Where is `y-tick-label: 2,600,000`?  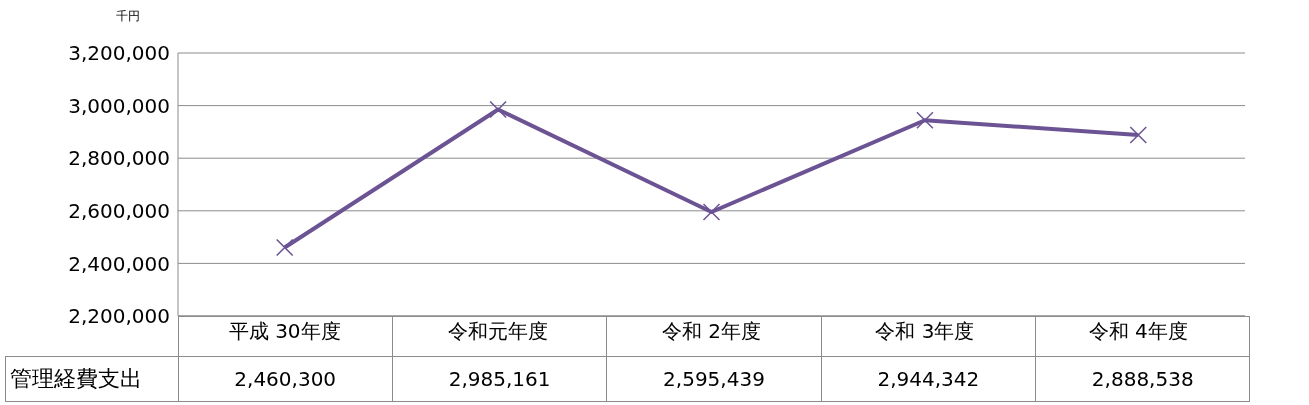
y-tick-label: 2,600,000 is located at coordinates (119, 210).